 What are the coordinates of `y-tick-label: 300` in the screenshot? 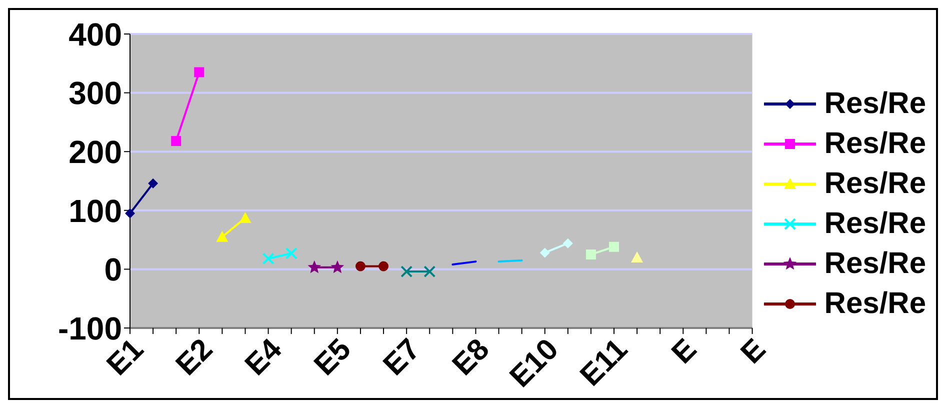 It's located at (95, 93).